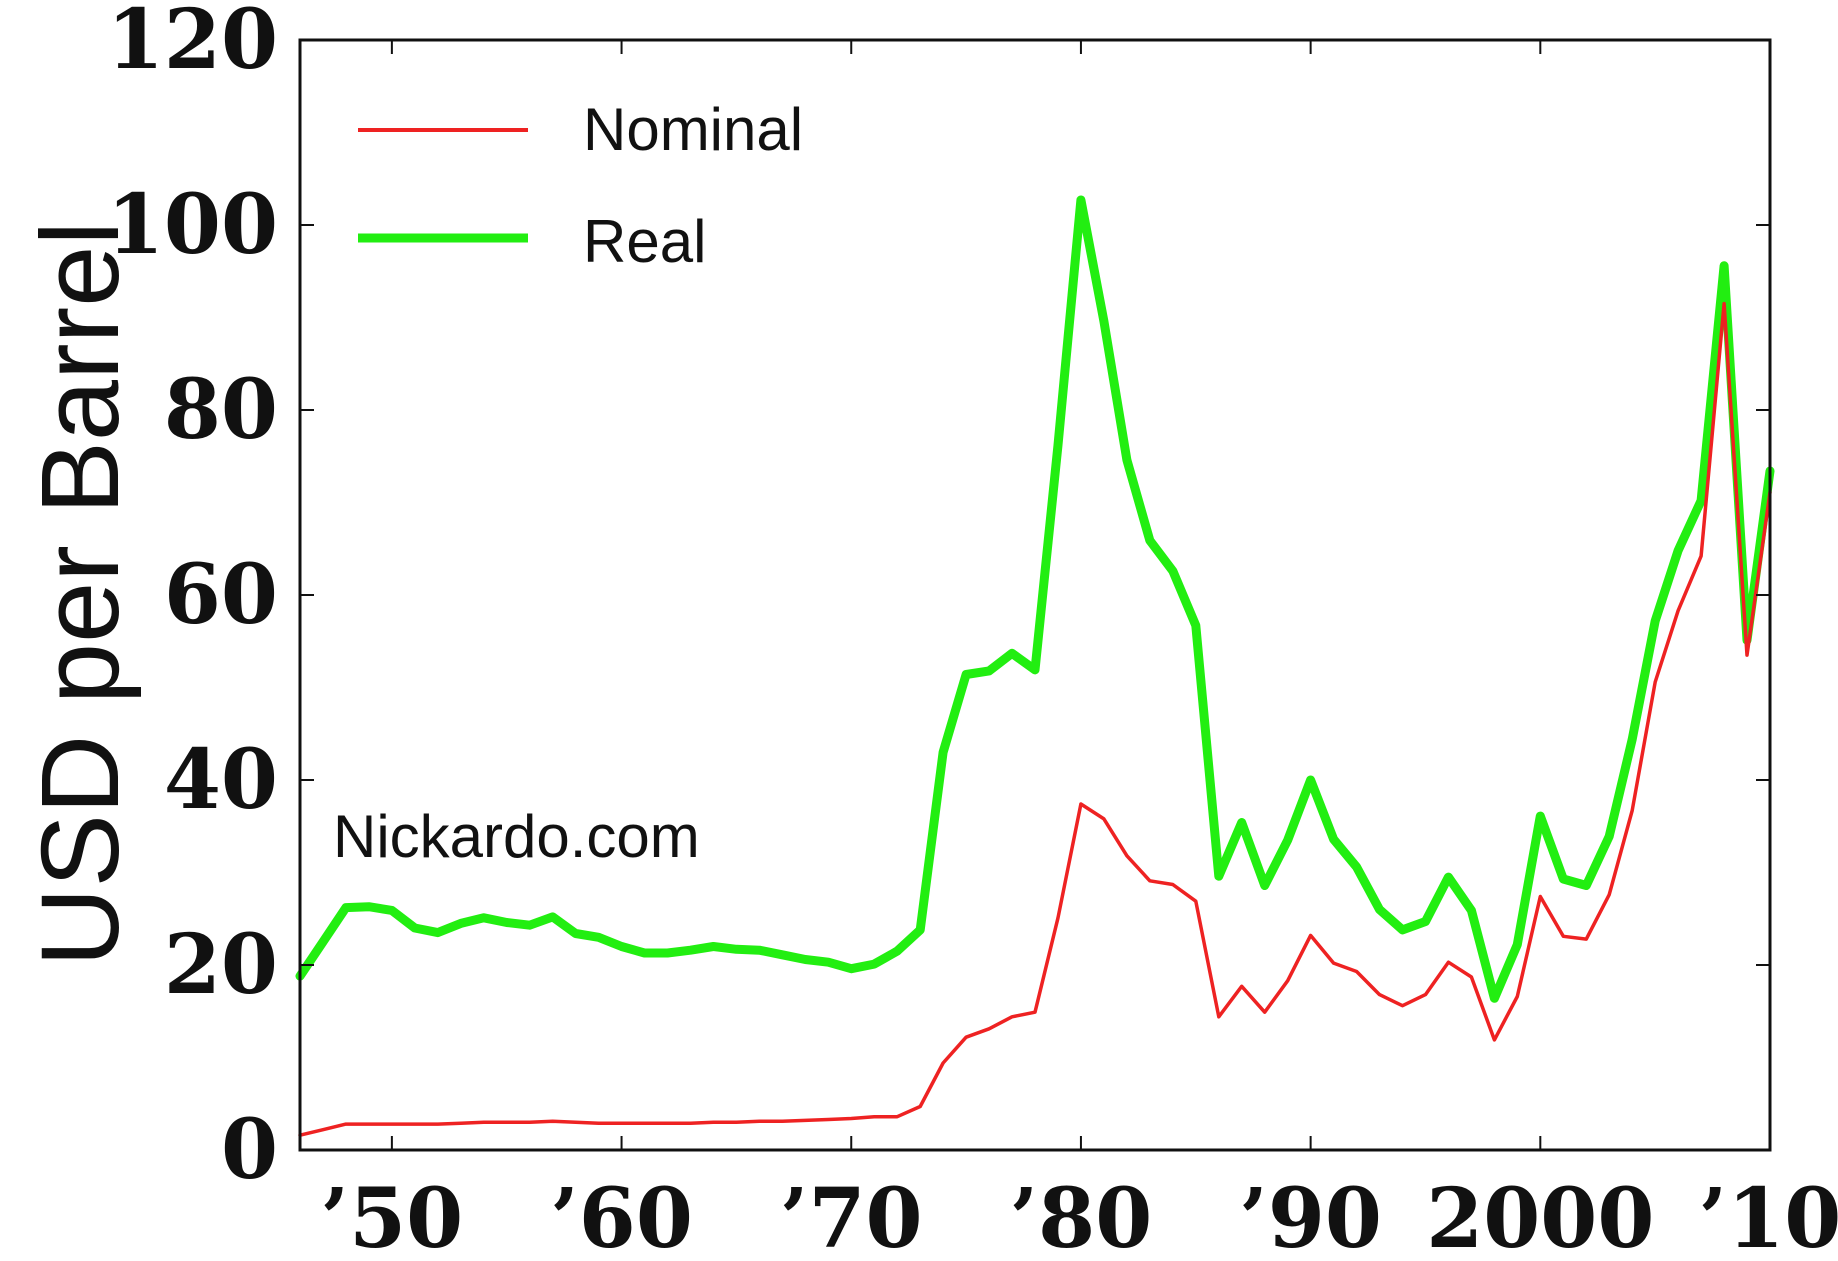 This screenshot has height=1261, width=1838. I want to click on x-tick-label: ’50, so click(392, 1216).